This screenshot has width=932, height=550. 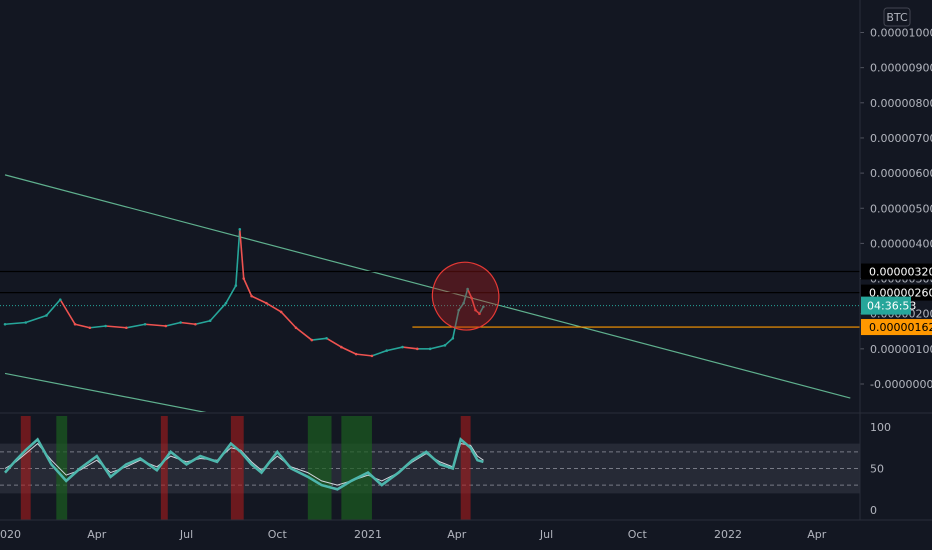 I want to click on time-tick-label: 2022, so click(x=728, y=534).